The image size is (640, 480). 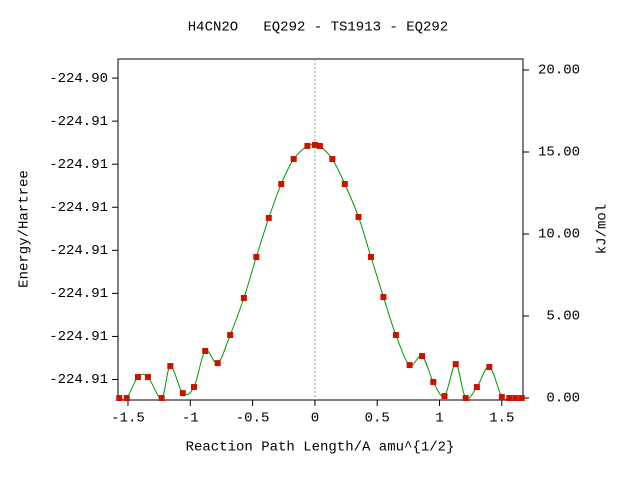 What do you see at coordinates (603, 229) in the screenshot?
I see `y2-axis-label: kJ/mol` at bounding box center [603, 229].